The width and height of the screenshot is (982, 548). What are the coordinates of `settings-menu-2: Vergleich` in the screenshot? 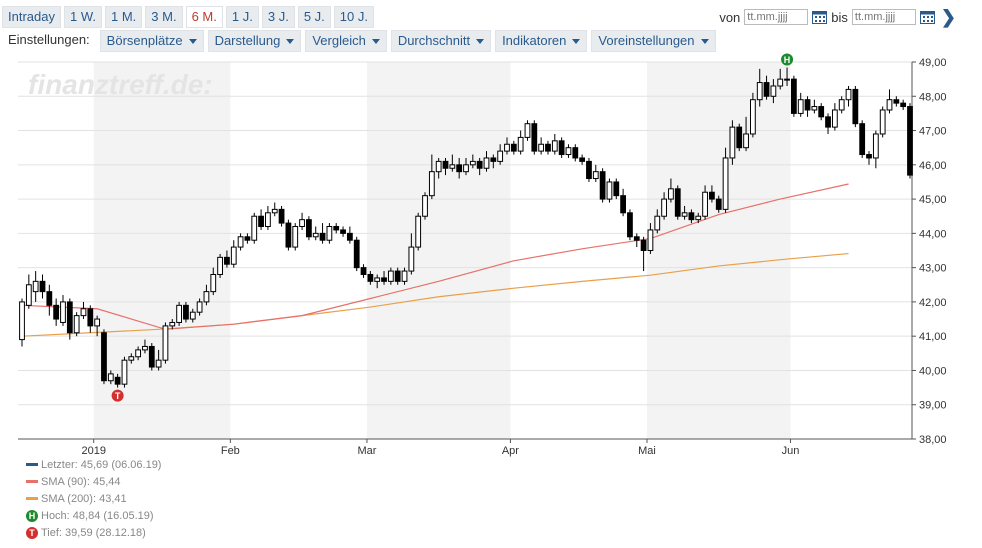 It's located at (346, 41).